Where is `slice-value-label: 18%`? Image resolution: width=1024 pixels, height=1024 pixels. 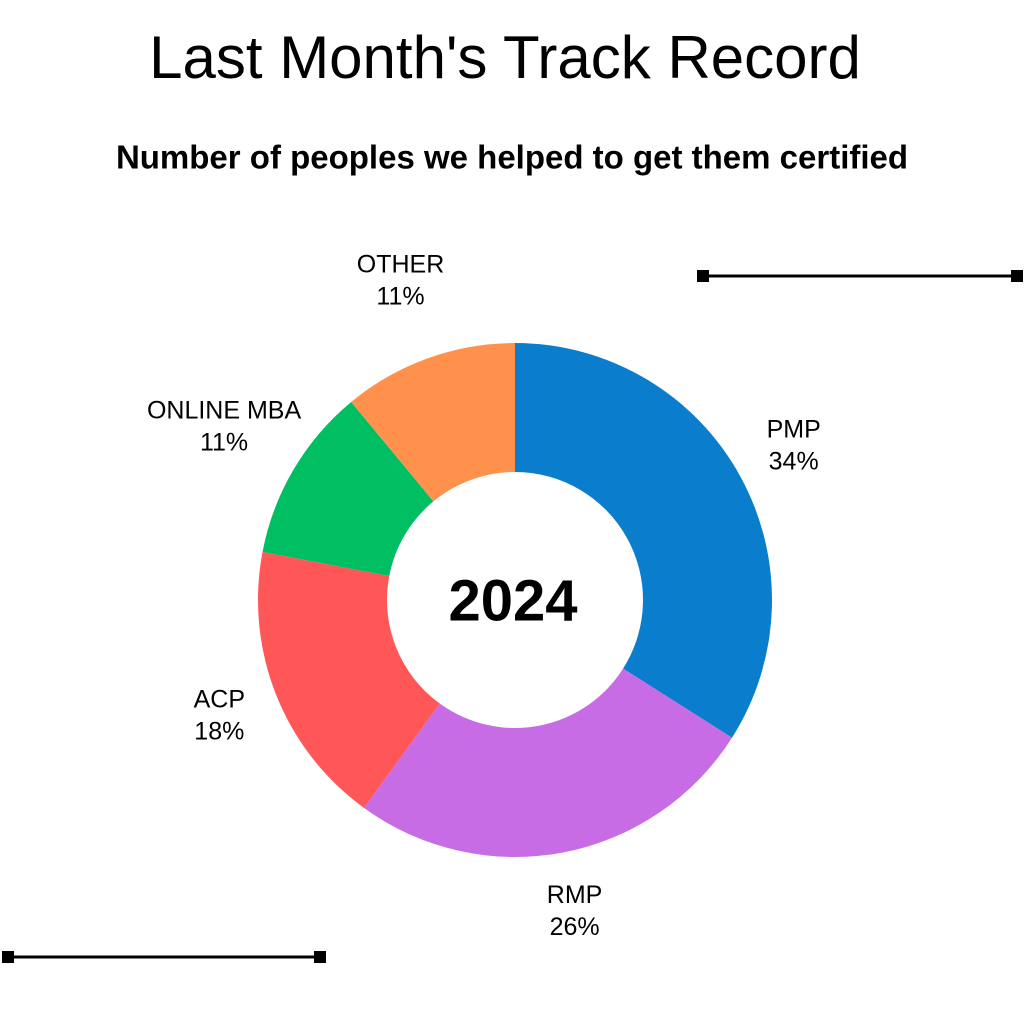 slice-value-label: 18% is located at coordinates (219, 732).